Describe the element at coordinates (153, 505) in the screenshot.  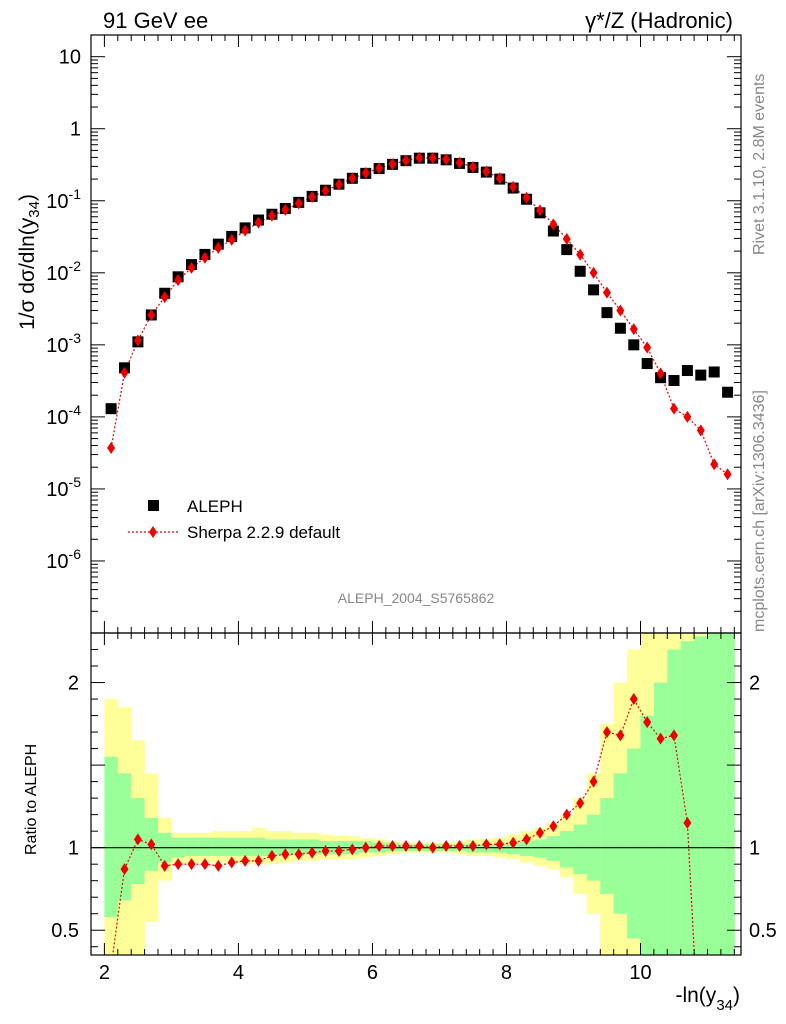
I see `legend-aleph-marker` at that location.